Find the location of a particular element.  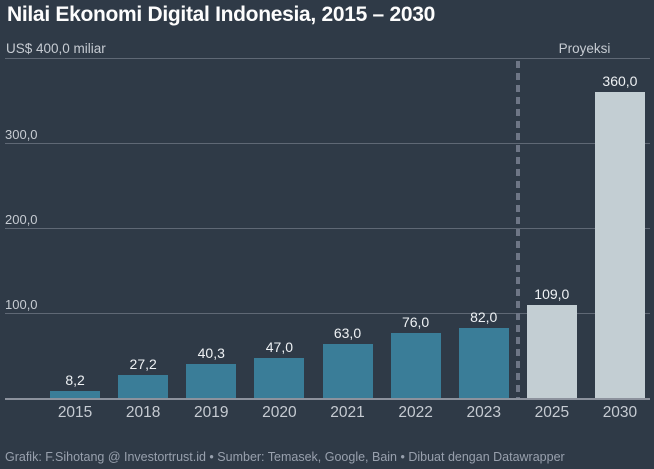

x-axis-label-2019: 2019 is located at coordinates (211, 412).